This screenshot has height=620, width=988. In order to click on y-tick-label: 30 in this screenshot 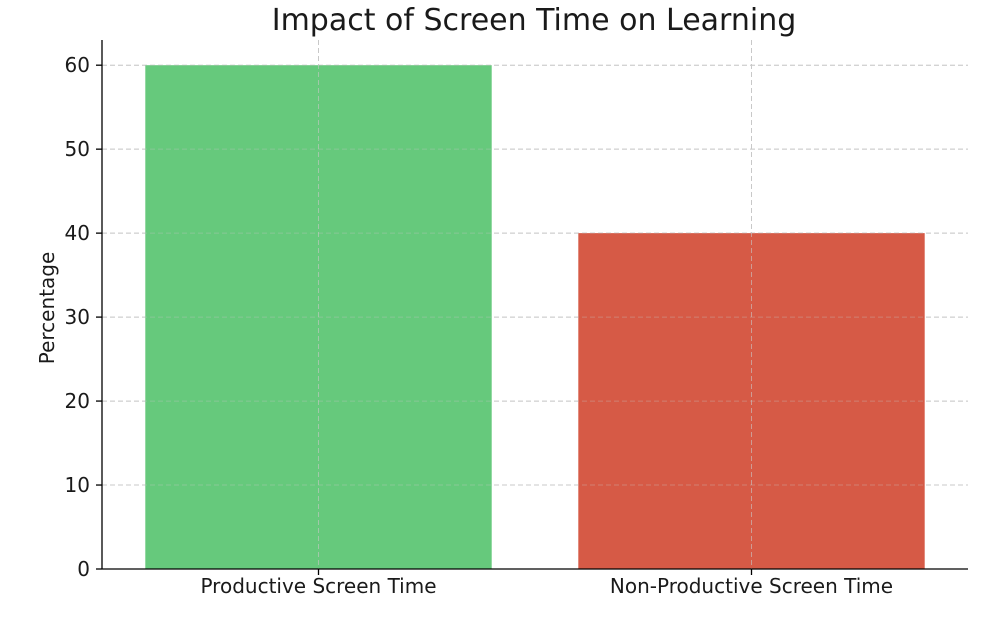, I will do `click(77, 317)`.